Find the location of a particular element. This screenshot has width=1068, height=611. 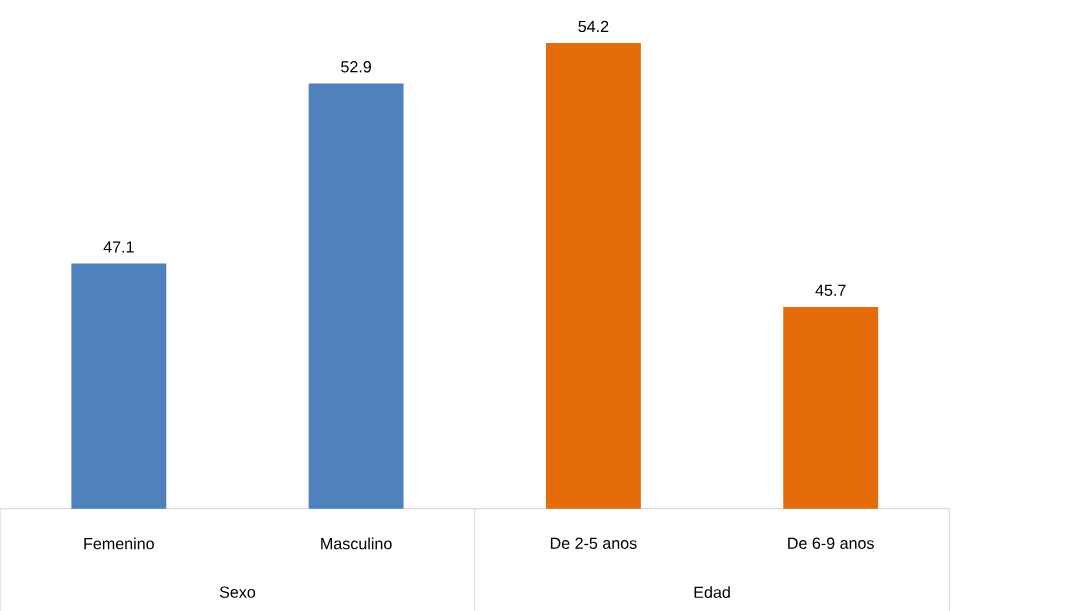

data-label: 47.1 is located at coordinates (118, 247).